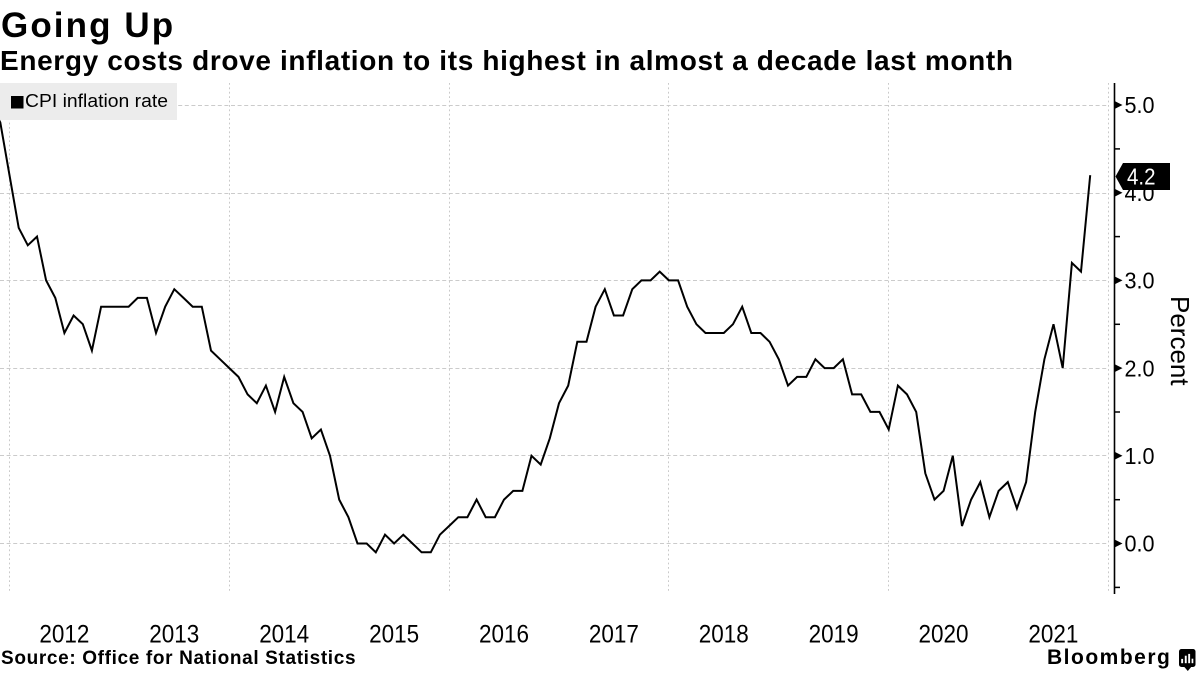  Describe the element at coordinates (944, 635) in the screenshot. I see `svg-text: 2020` at that location.